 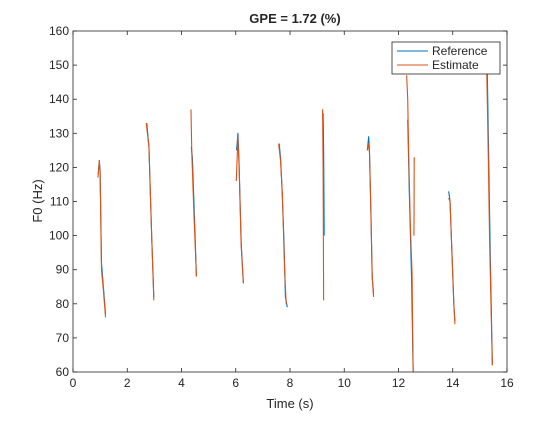 What do you see at coordinates (345, 383) in the screenshot?
I see `x-tick-label: 10` at bounding box center [345, 383].